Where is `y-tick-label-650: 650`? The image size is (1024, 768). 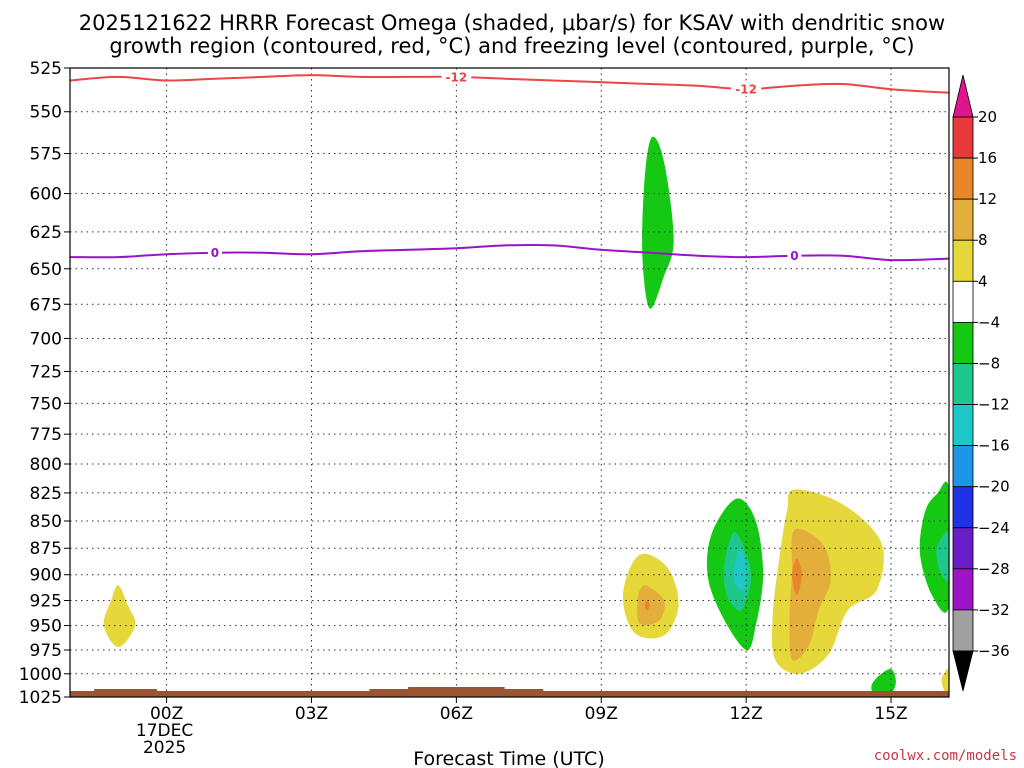
y-tick-label-650: 650 is located at coordinates (46, 270).